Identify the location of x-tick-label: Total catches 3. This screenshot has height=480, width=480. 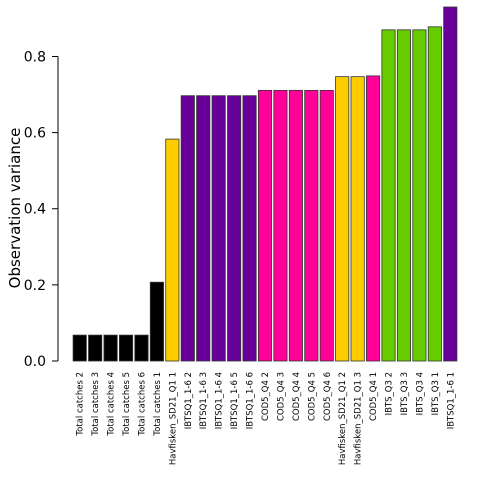
(96, 404).